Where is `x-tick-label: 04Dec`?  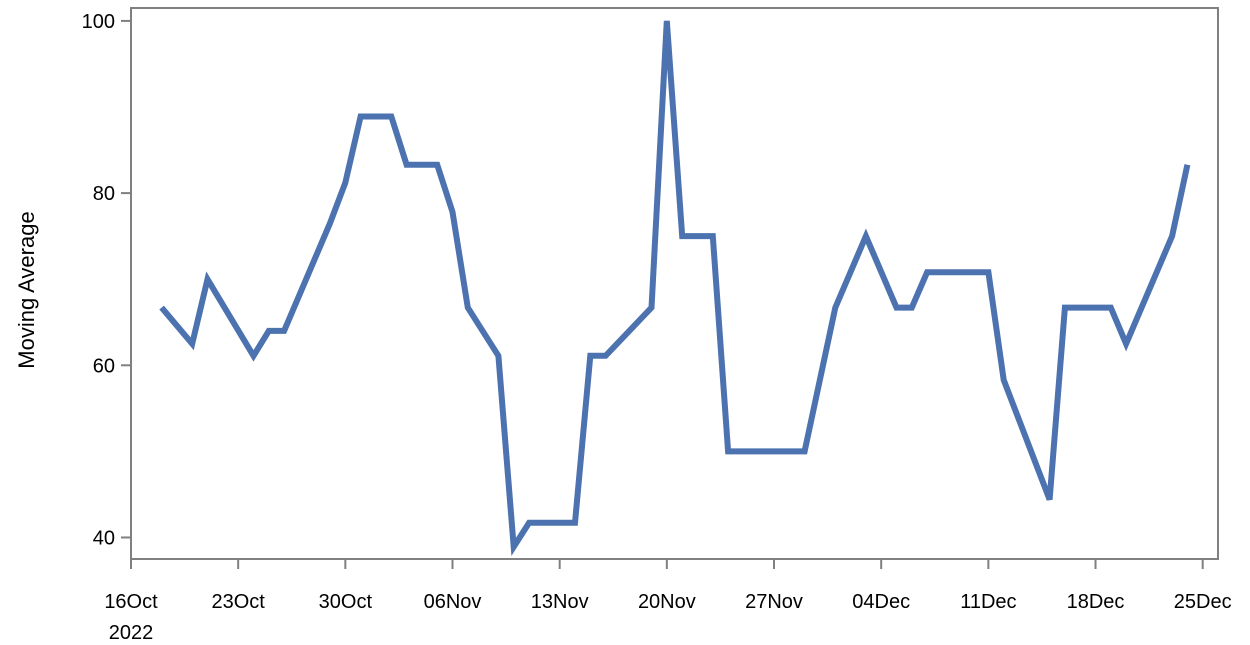 x-tick-label: 04Dec is located at coordinates (881, 602).